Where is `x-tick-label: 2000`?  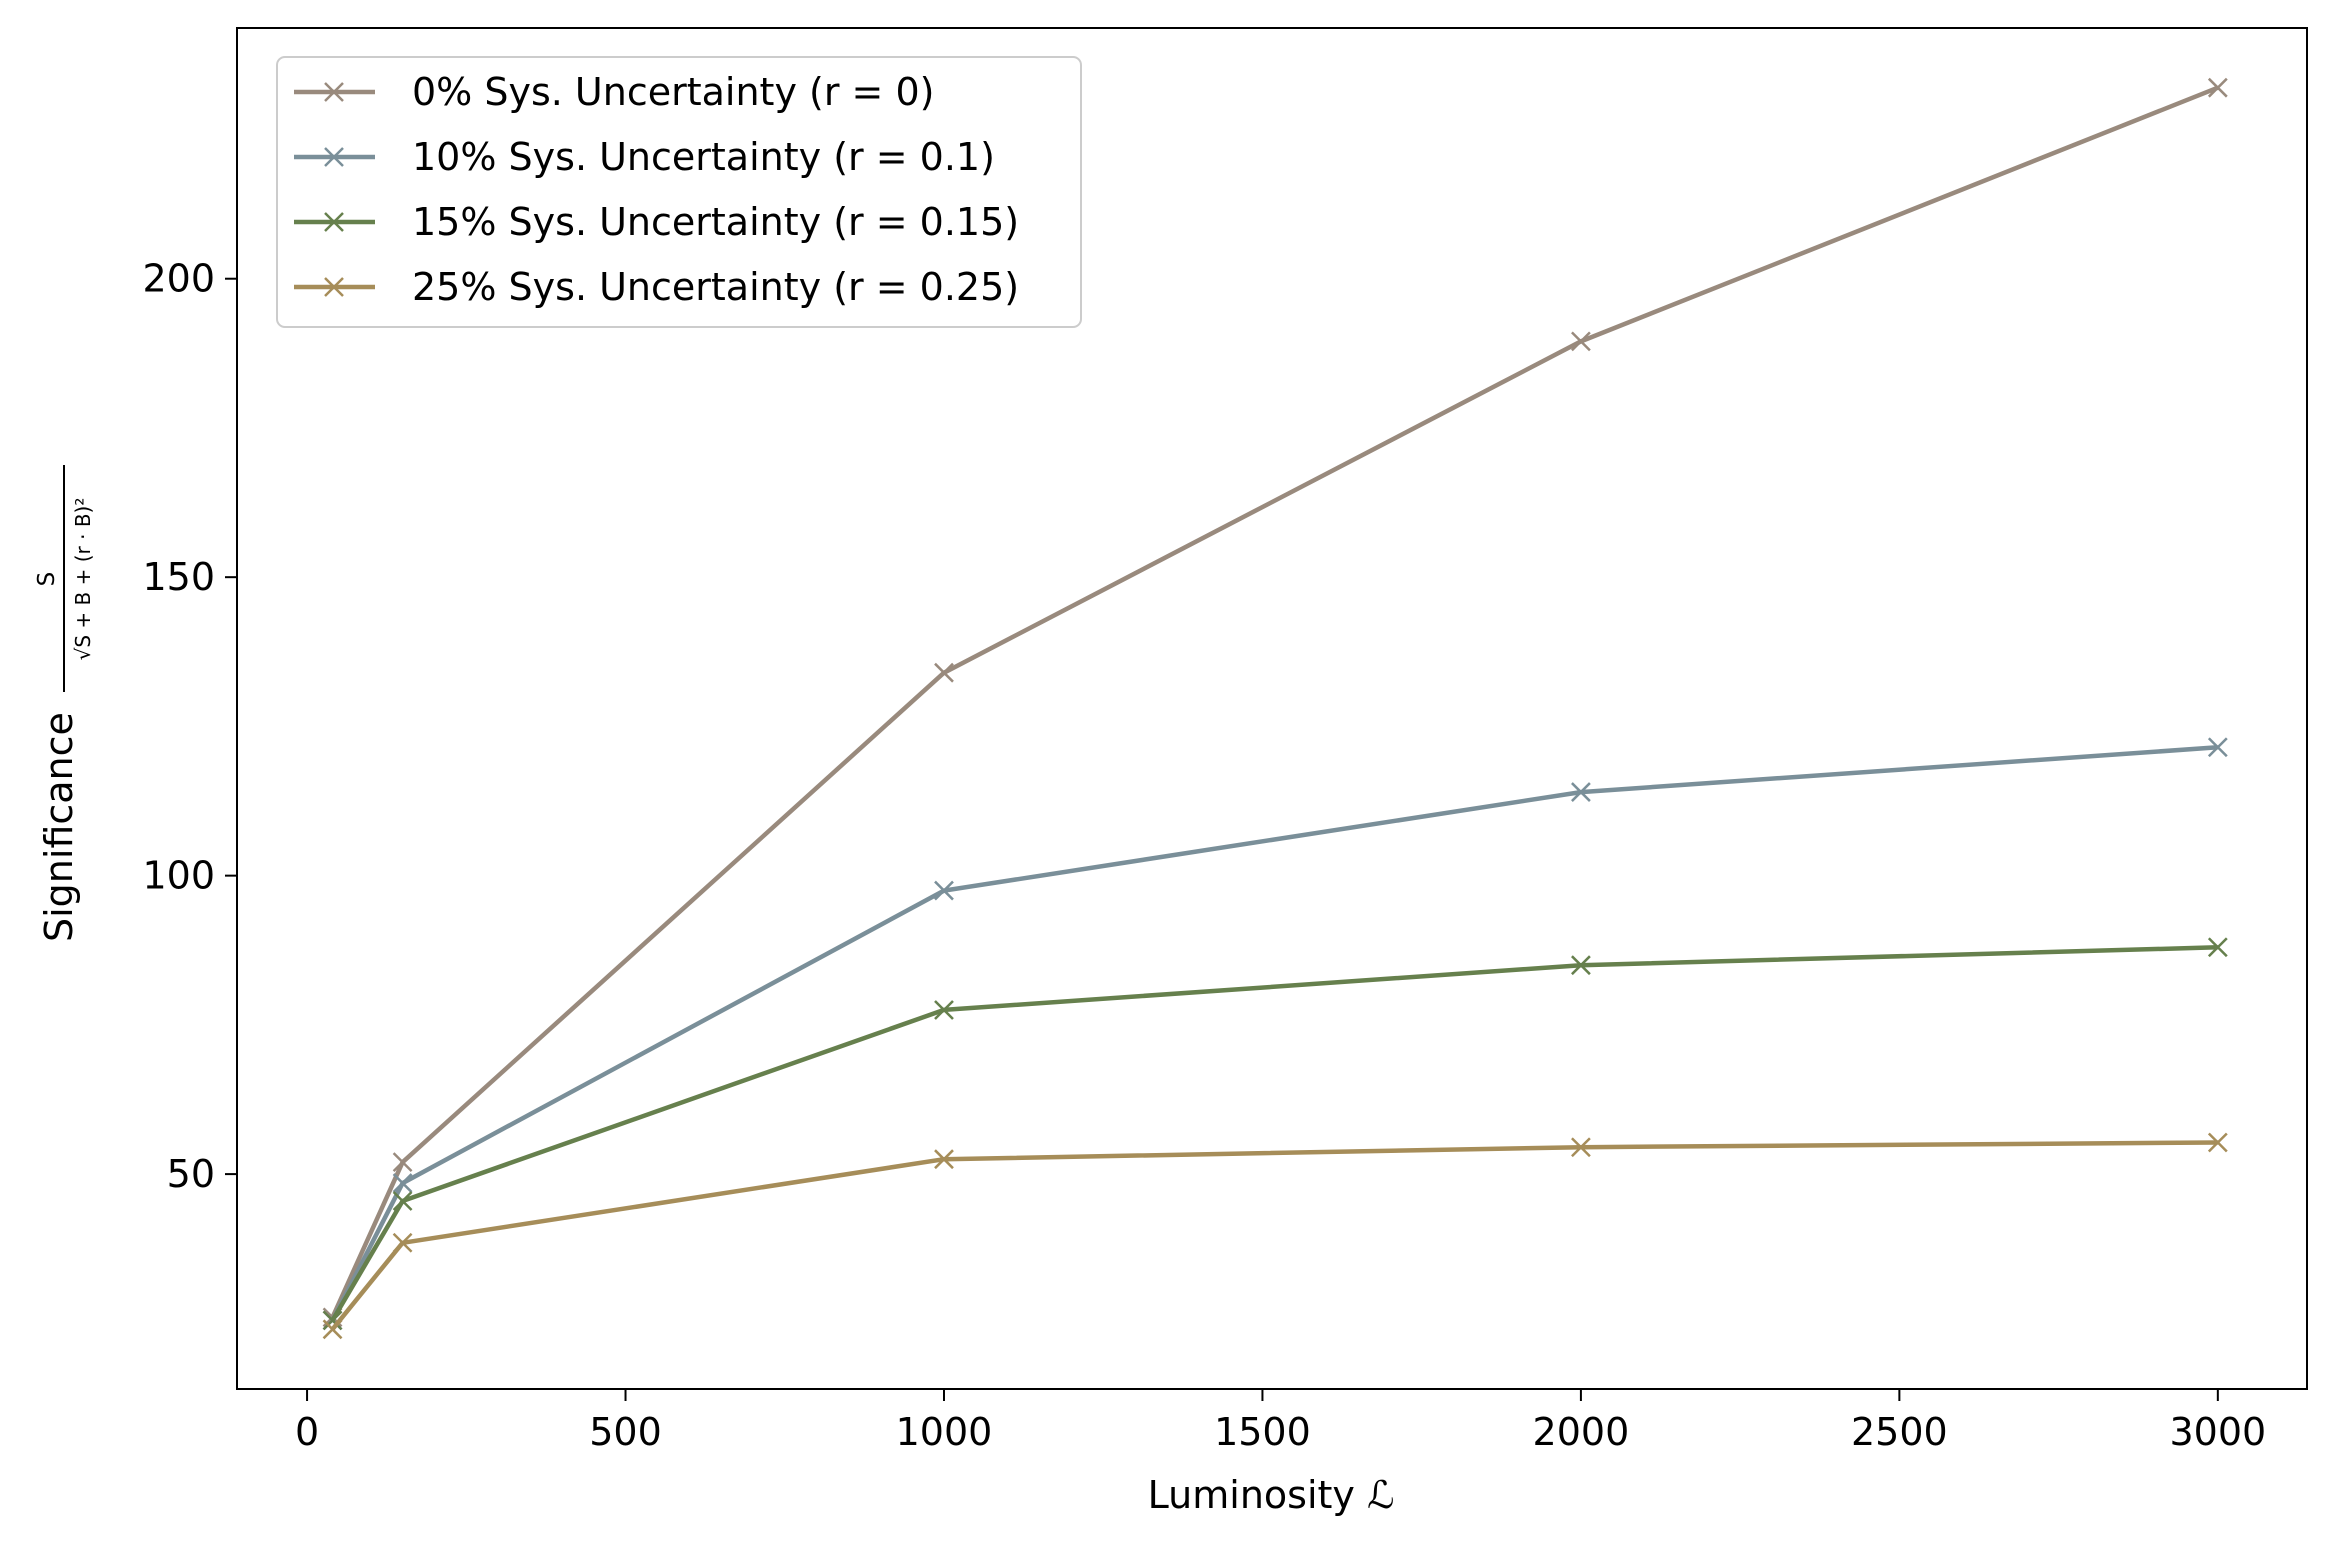 x-tick-label: 2000 is located at coordinates (1581, 1432).